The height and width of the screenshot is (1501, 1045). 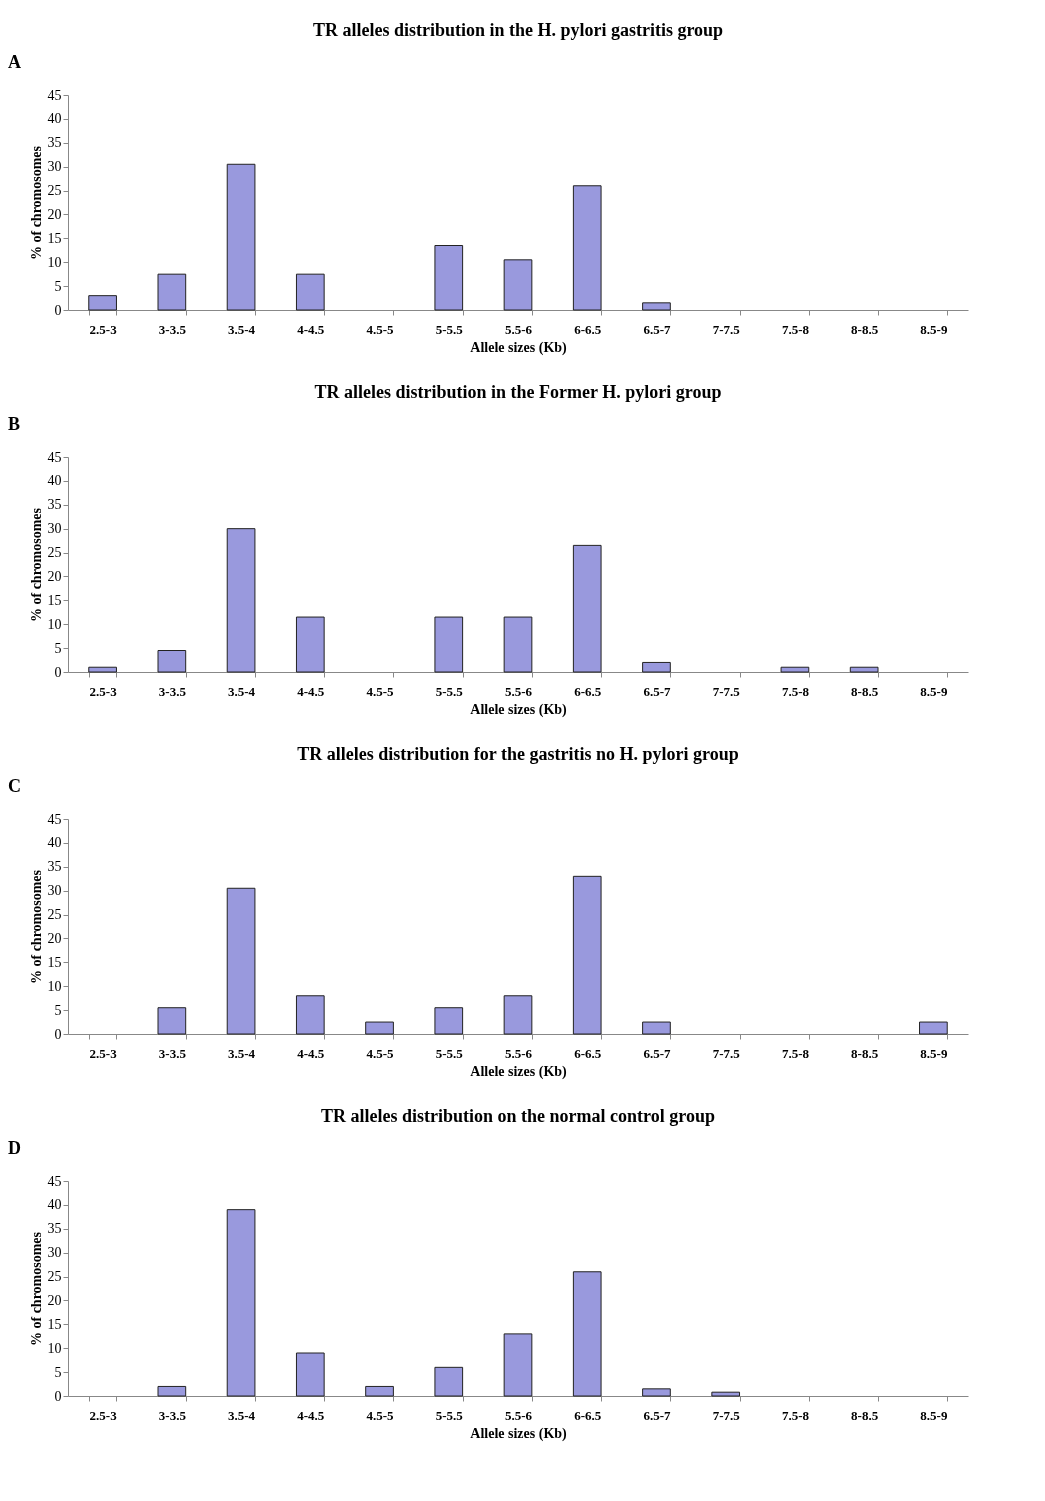 I want to click on text: A, so click(x=14, y=62).